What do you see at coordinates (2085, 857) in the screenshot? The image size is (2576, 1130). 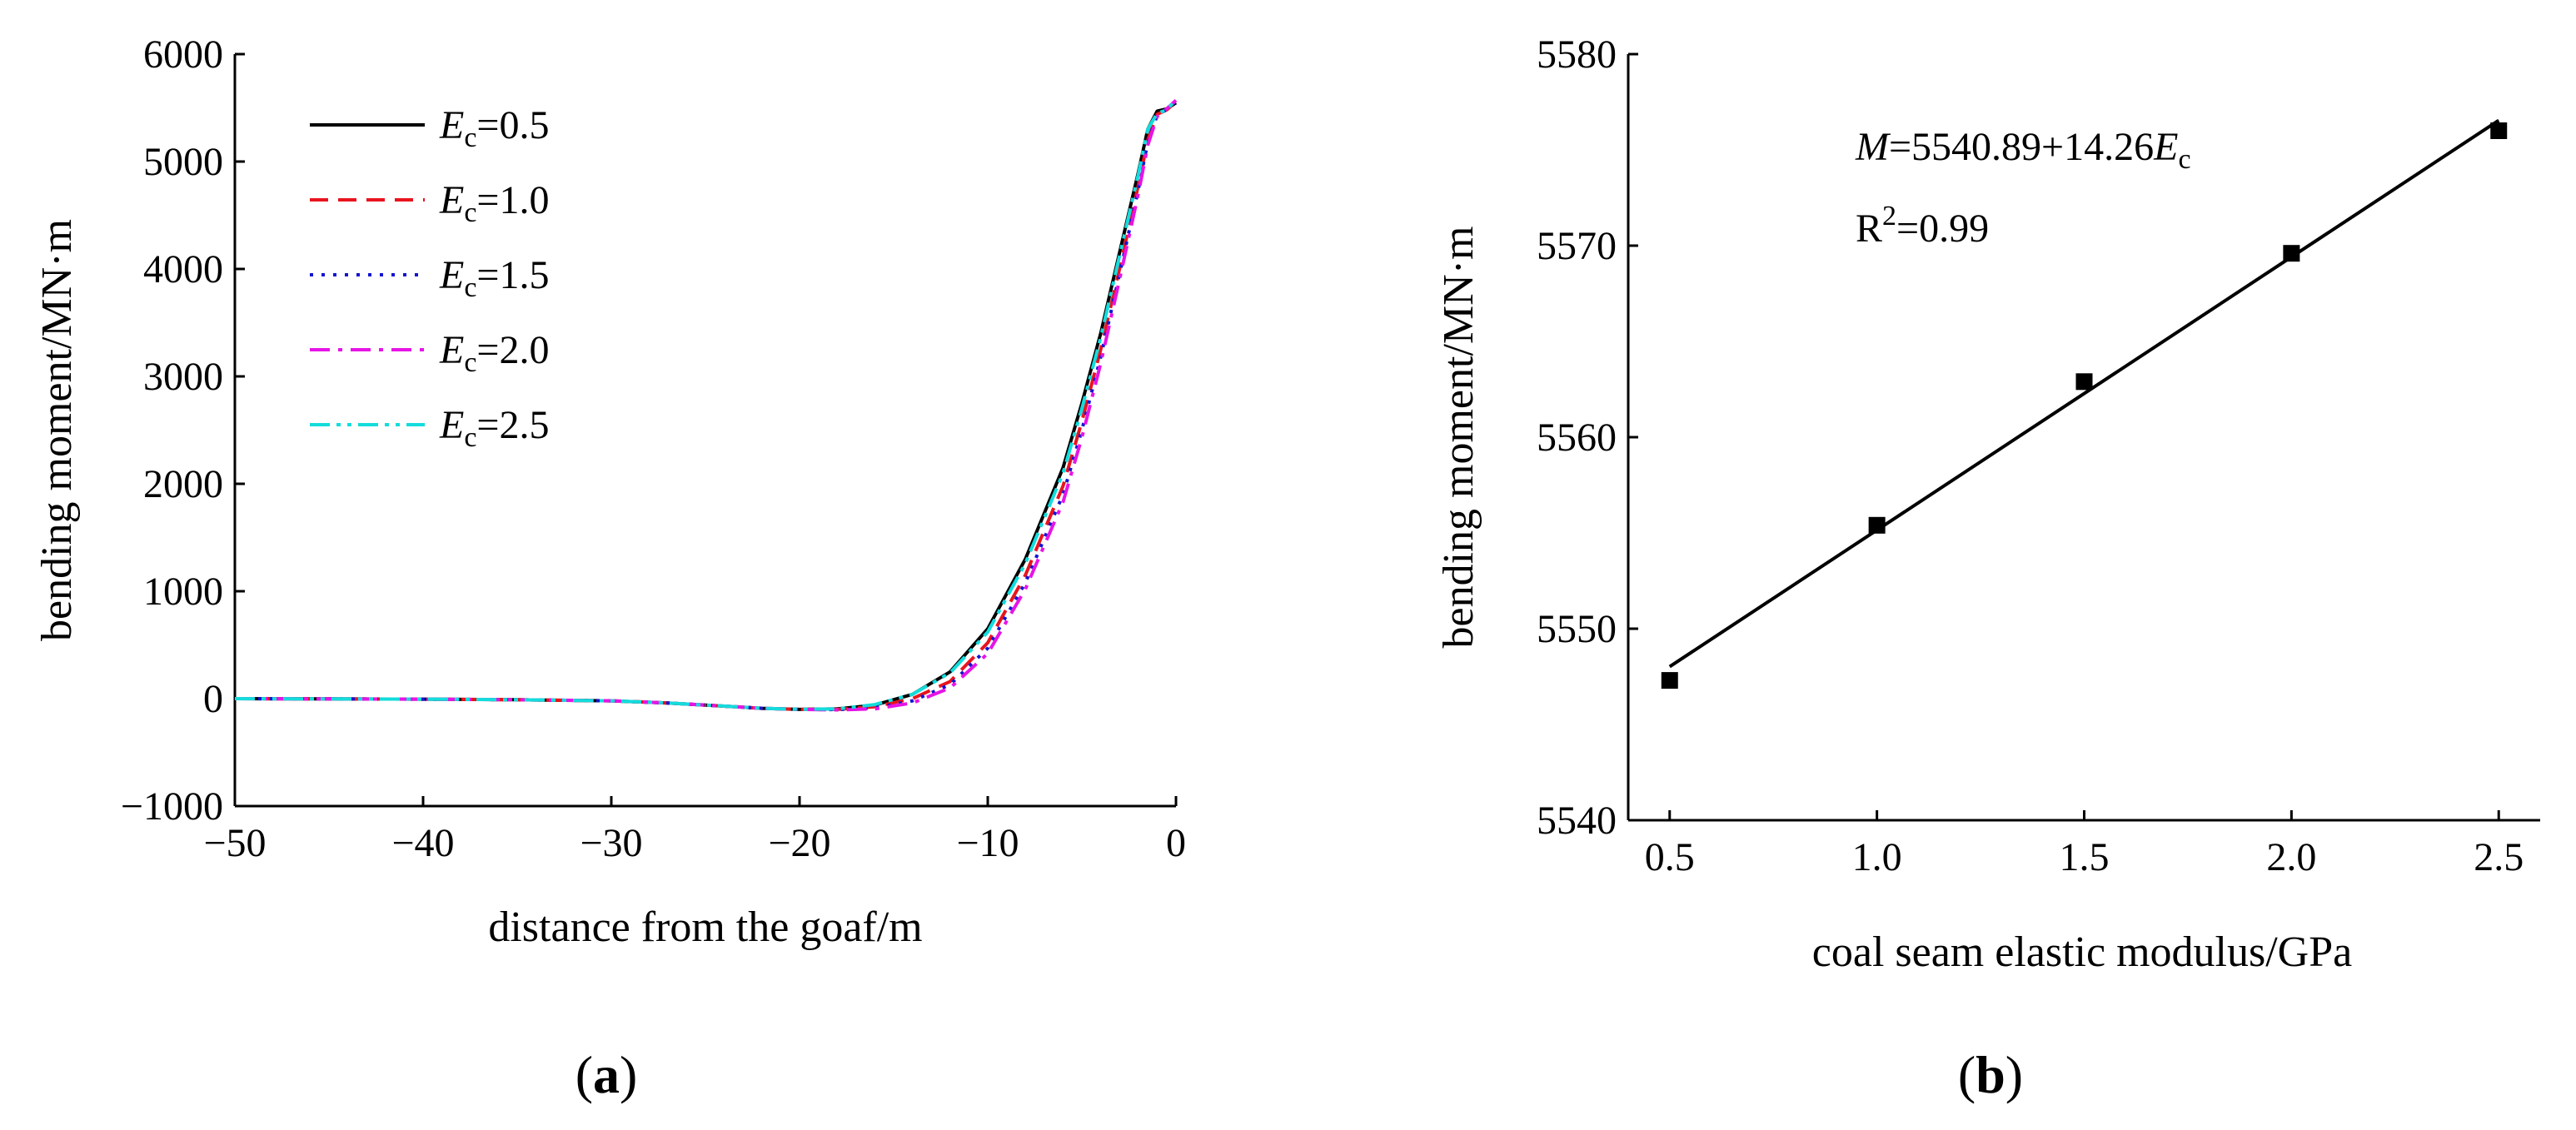 I see `x-tick-label: 1.5` at bounding box center [2085, 857].